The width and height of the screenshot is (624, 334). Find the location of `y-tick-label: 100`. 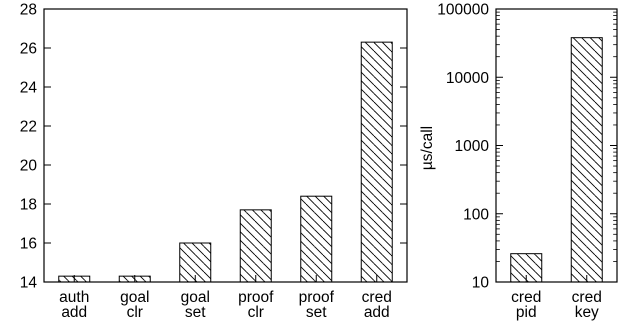

y-tick-label: 100 is located at coordinates (476, 214).